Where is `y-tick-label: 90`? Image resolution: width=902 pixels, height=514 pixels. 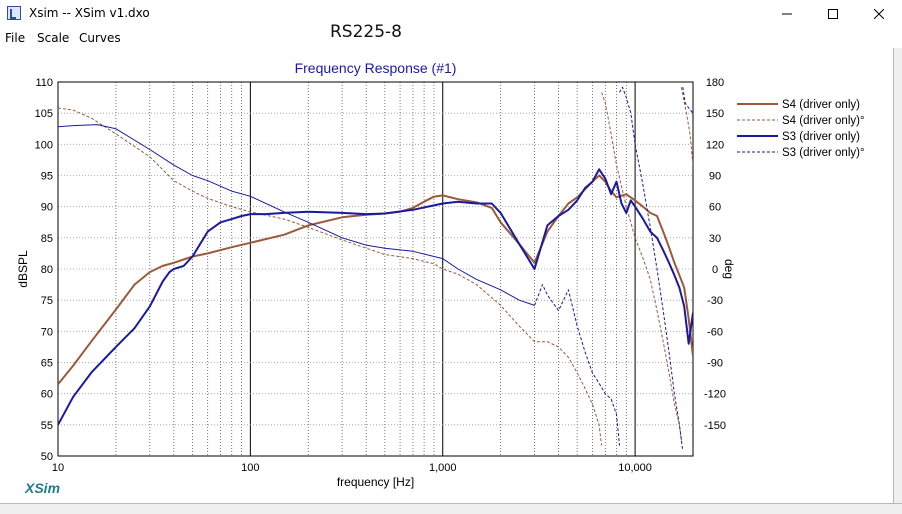 y-tick-label: 90 is located at coordinates (47, 208).